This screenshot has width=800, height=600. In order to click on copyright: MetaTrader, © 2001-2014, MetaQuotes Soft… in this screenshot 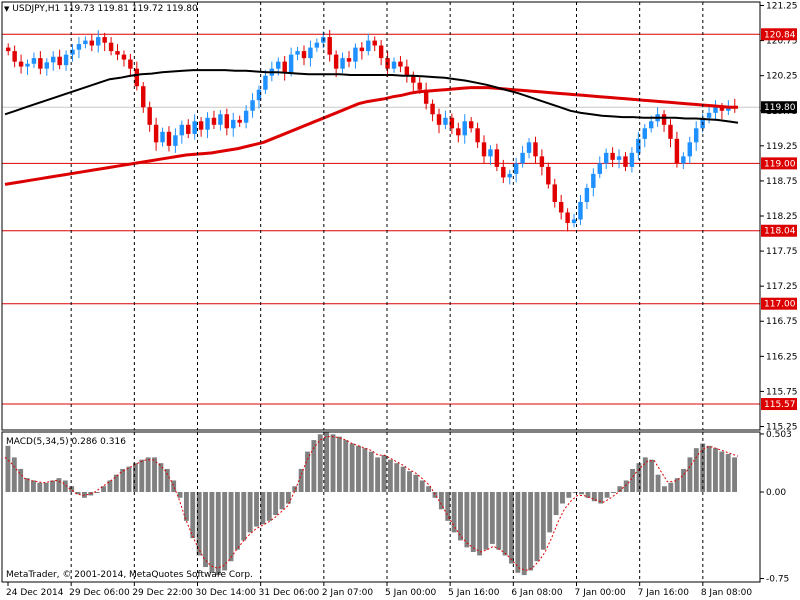, I will do `click(129, 575)`.